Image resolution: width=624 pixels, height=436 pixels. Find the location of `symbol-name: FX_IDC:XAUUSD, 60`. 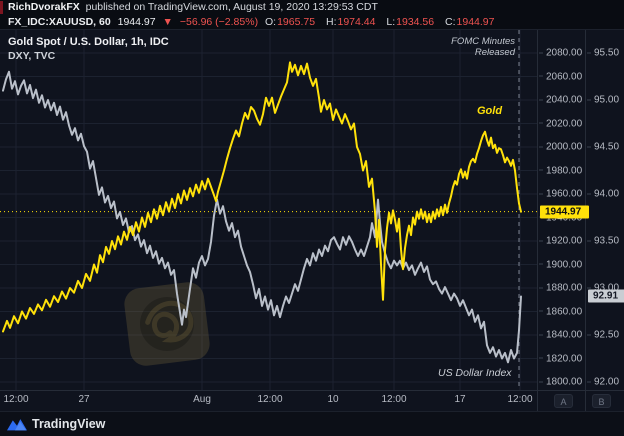

symbol-name: FX_IDC:XAUUSD, 60 is located at coordinates (59, 22).